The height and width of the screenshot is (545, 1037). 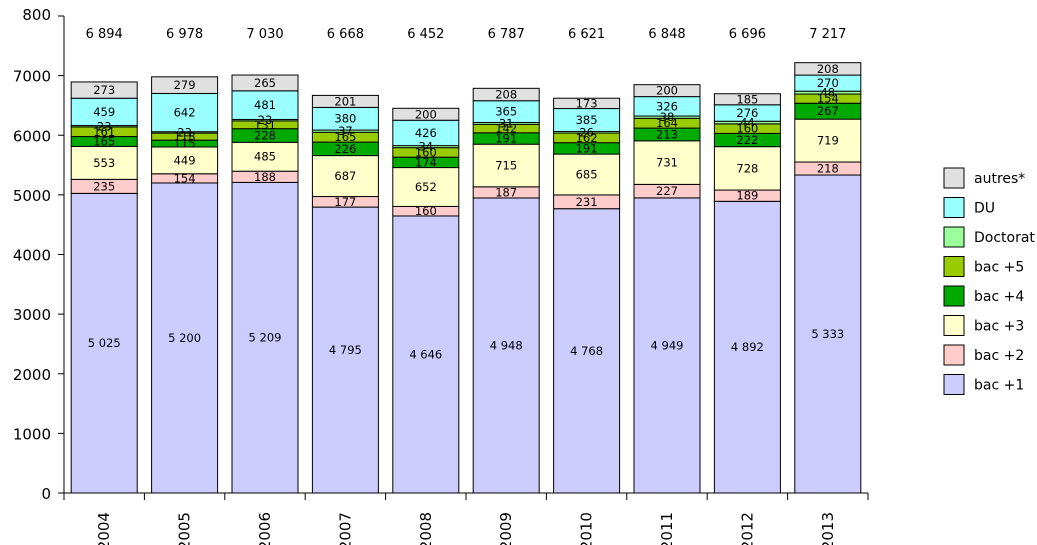 What do you see at coordinates (32, 434) in the screenshot?
I see `y-tick-label: 1000` at bounding box center [32, 434].